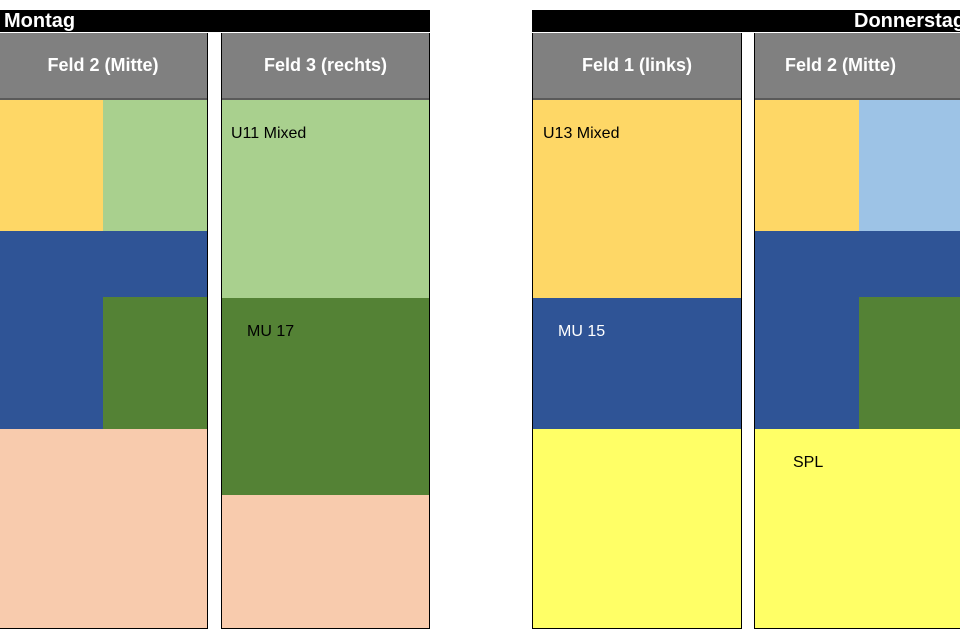 This screenshot has width=960, height=634. I want to click on slot-label: MU 15, so click(582, 331).